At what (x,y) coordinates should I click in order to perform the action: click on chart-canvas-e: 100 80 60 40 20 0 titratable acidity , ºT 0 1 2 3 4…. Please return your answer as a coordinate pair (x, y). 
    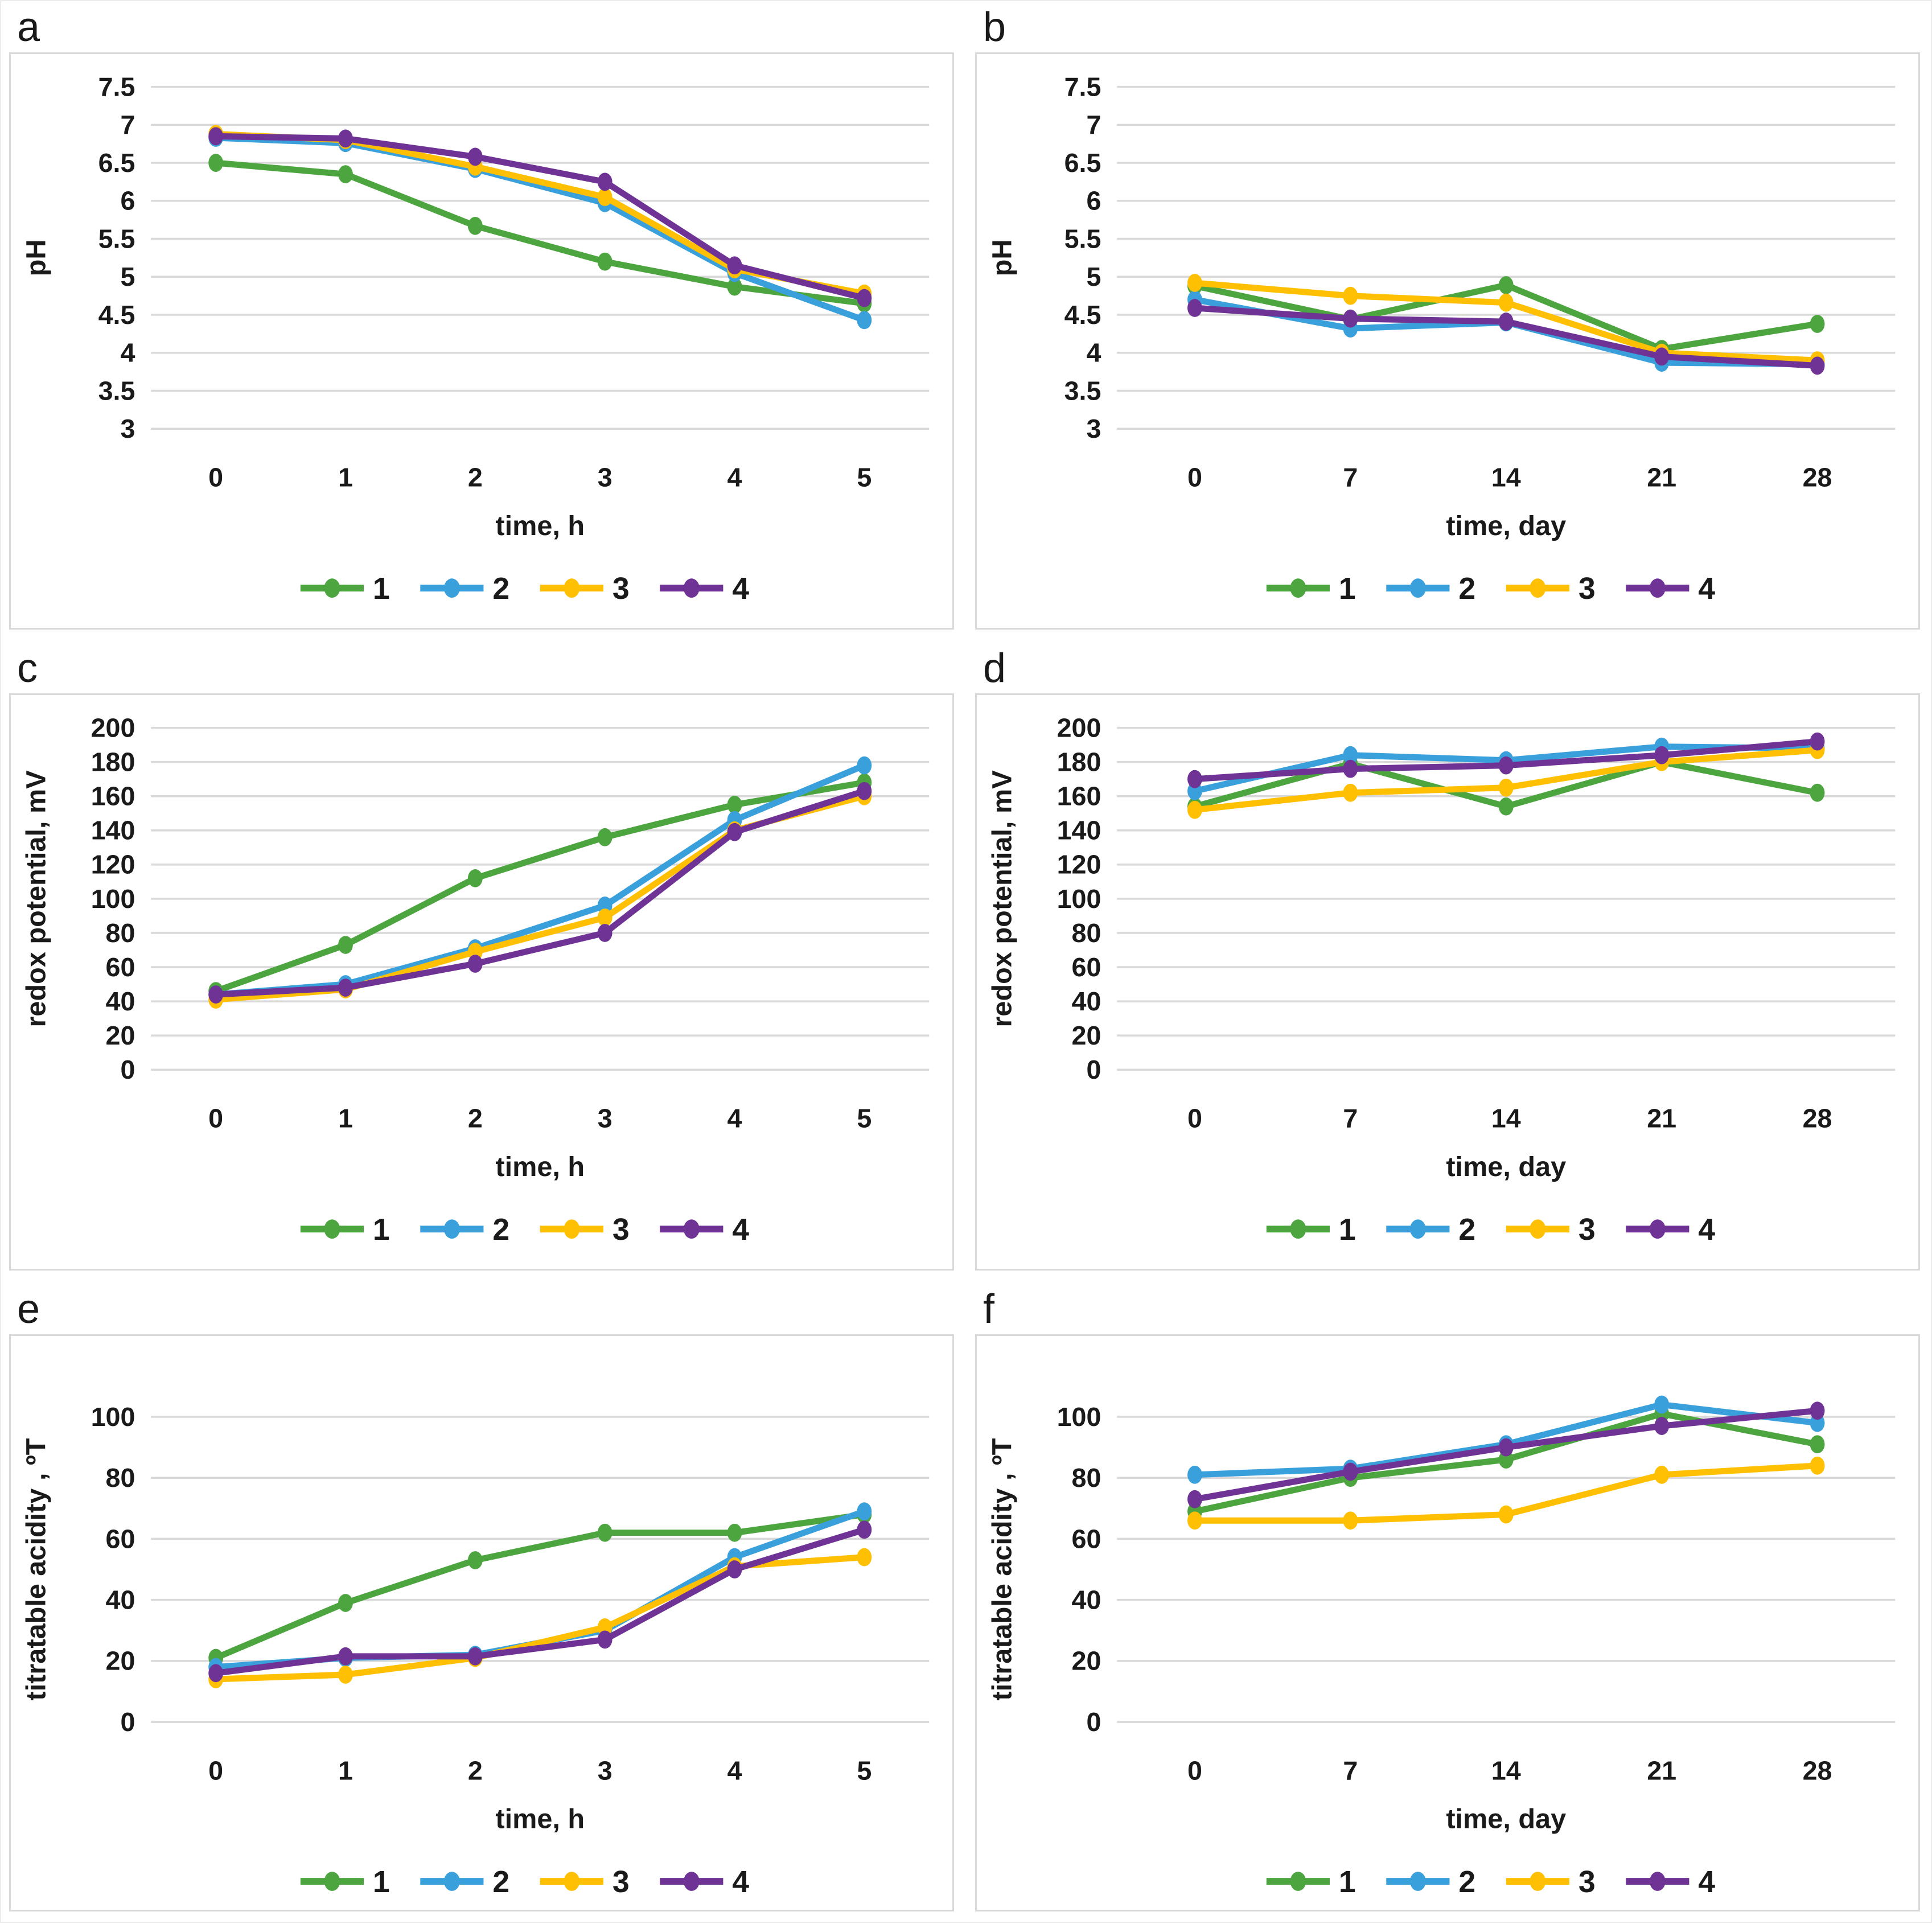
    Looking at the image, I should click on (475, 1650).